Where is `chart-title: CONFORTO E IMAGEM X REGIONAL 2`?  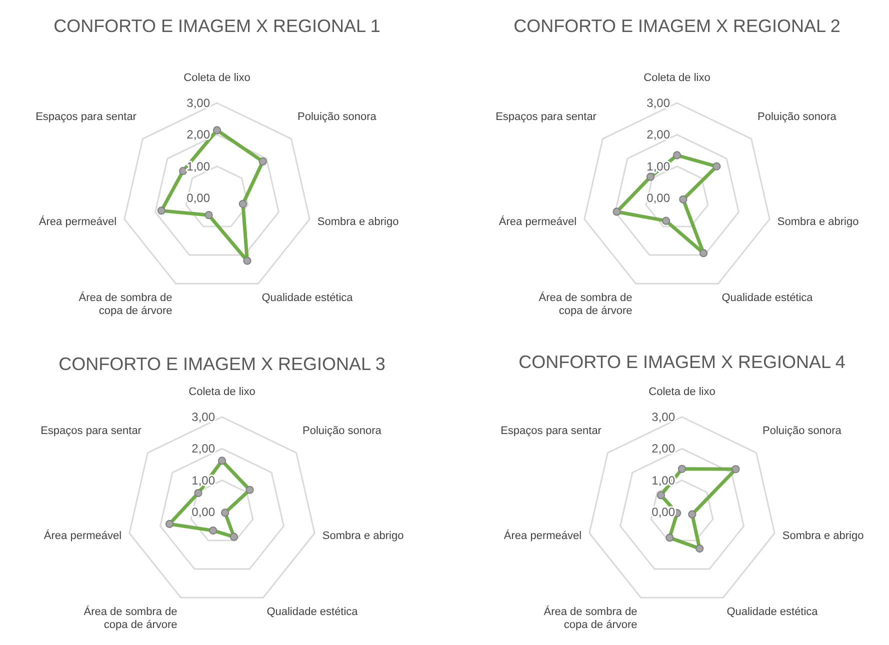
chart-title: CONFORTO E IMAGEM X REGIONAL 2 is located at coordinates (677, 26).